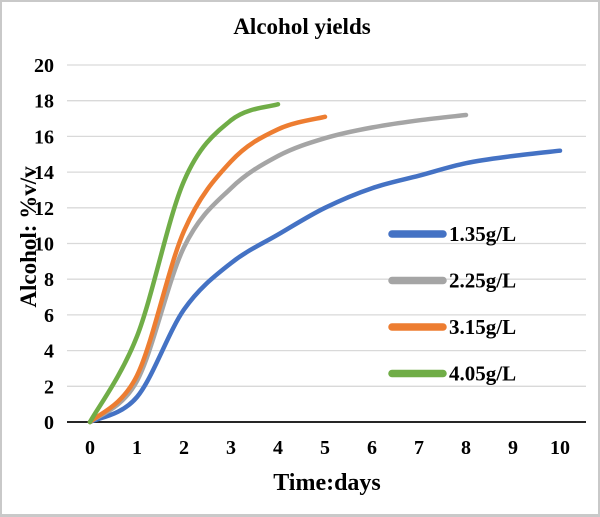  Describe the element at coordinates (325, 448) in the screenshot. I see `x-tick-label: 5` at that location.